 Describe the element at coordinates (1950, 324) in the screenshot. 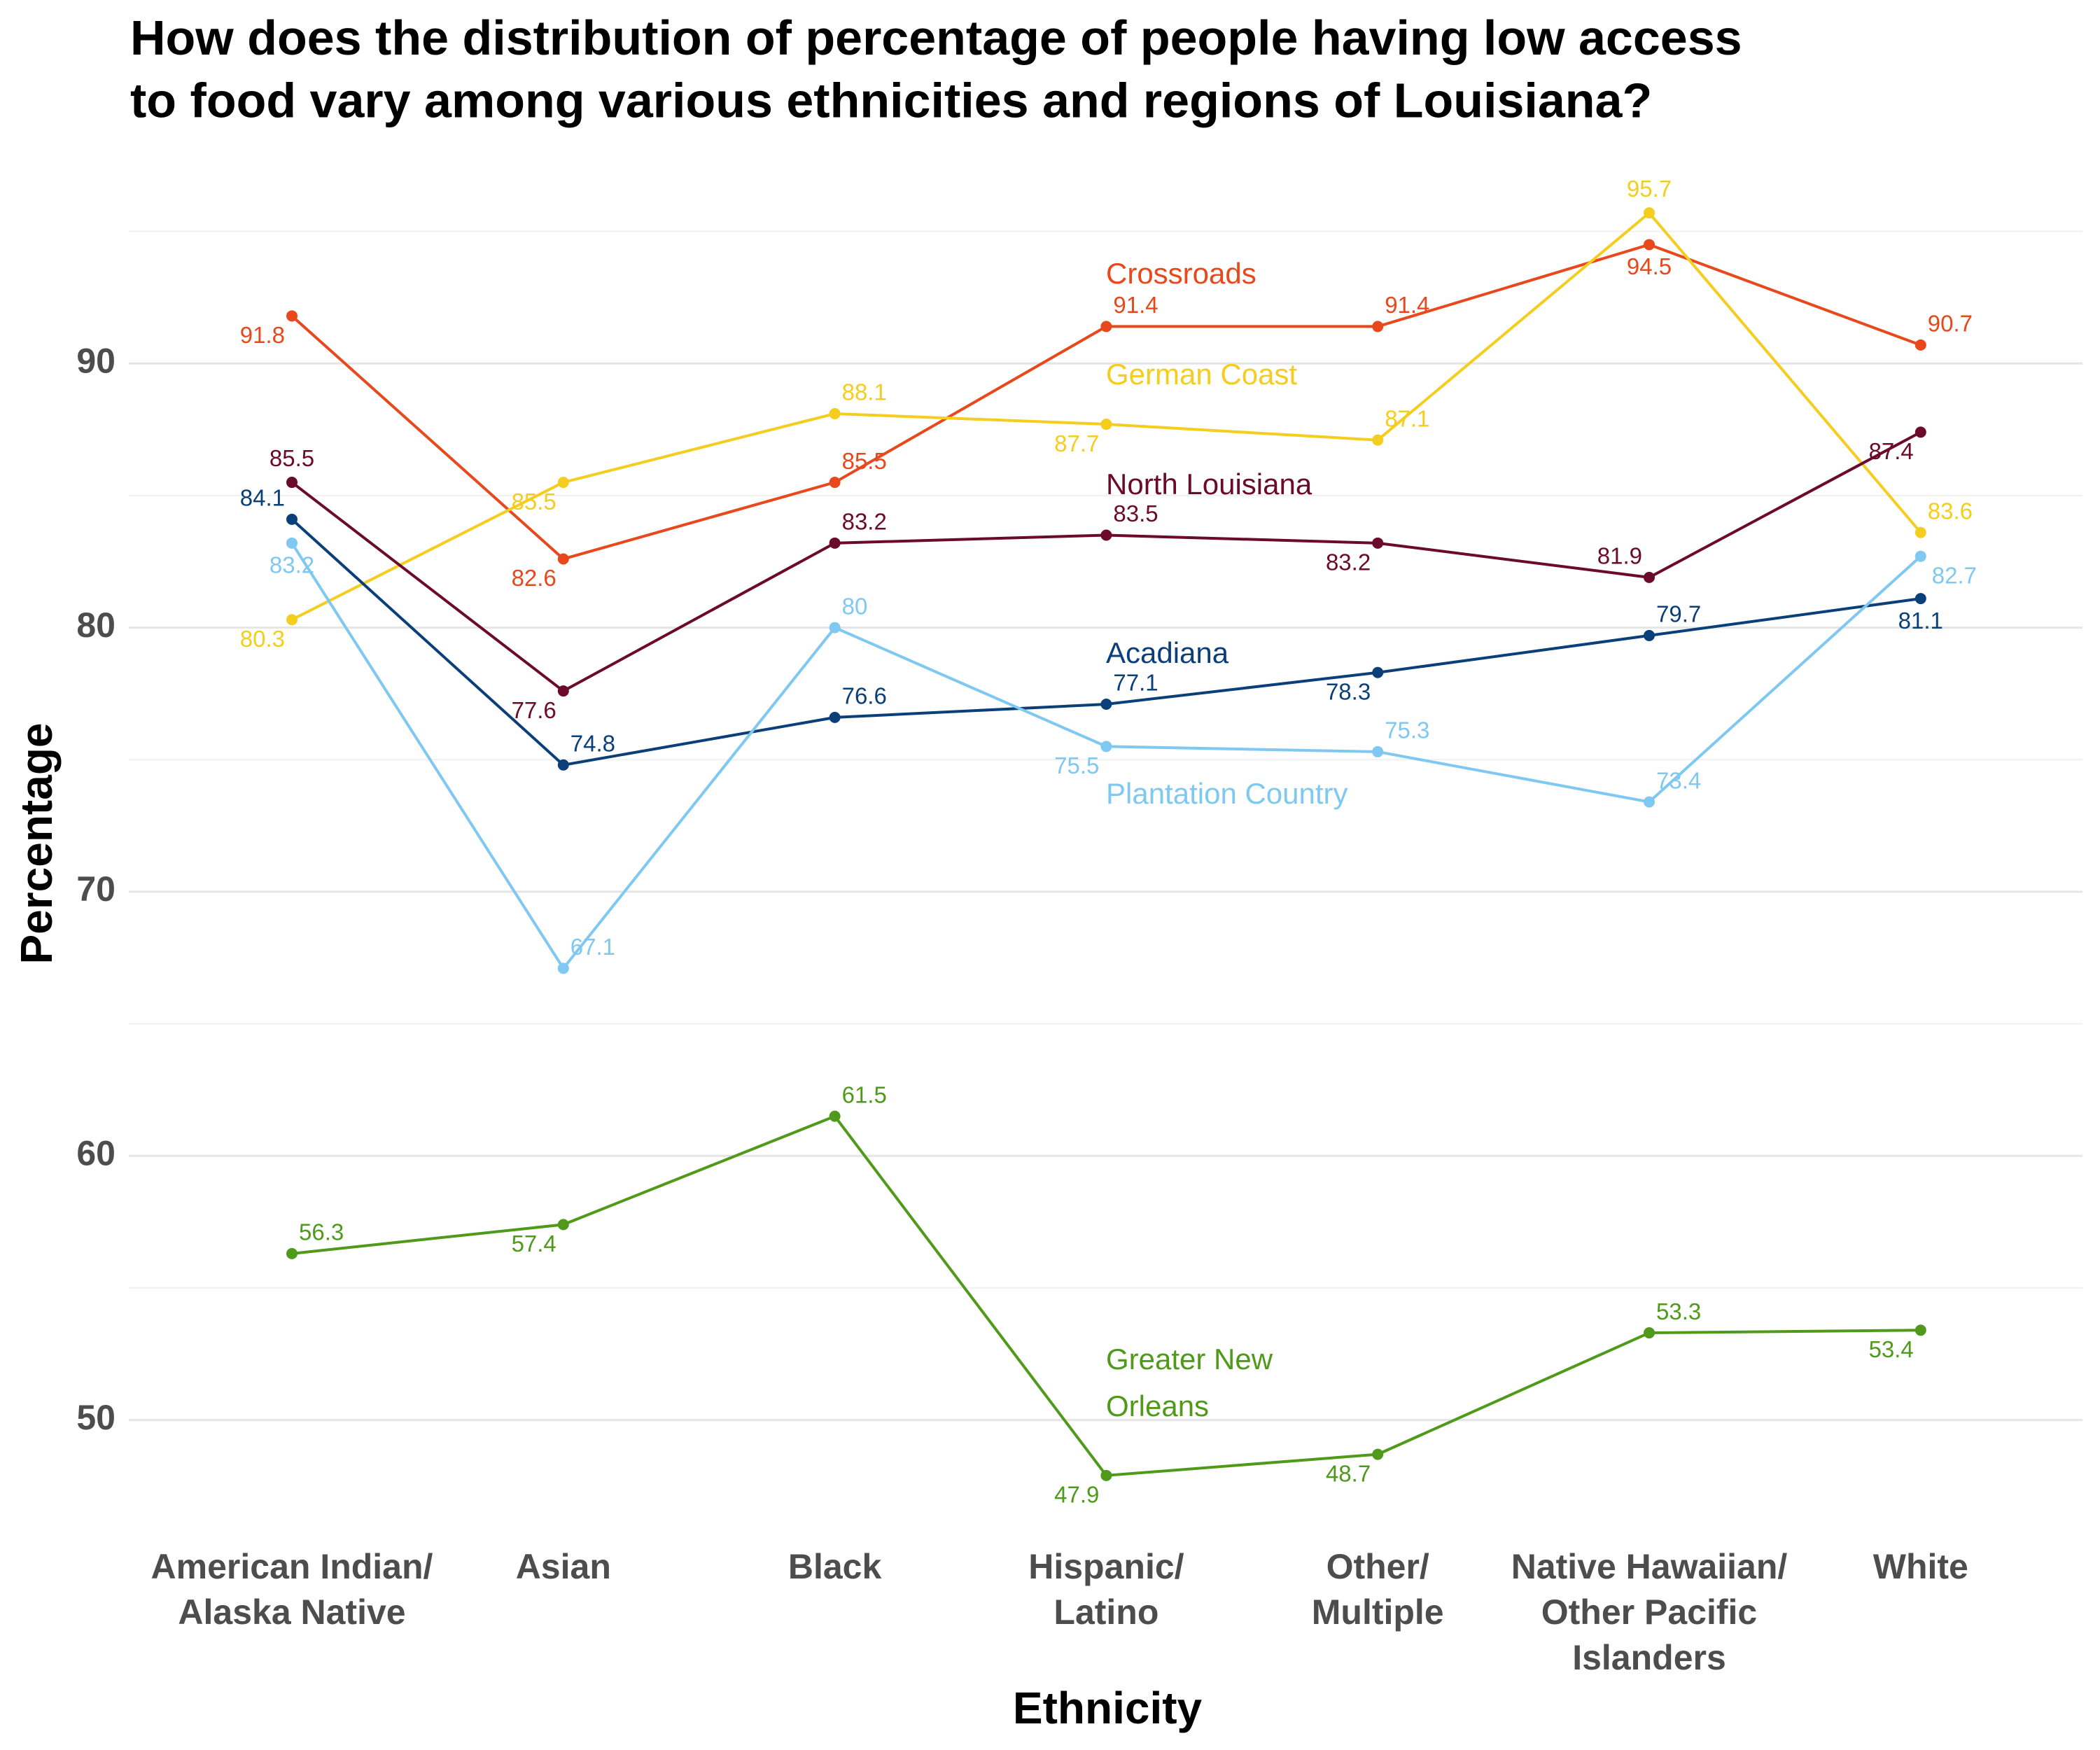

I see `value-label: 90.7` at that location.